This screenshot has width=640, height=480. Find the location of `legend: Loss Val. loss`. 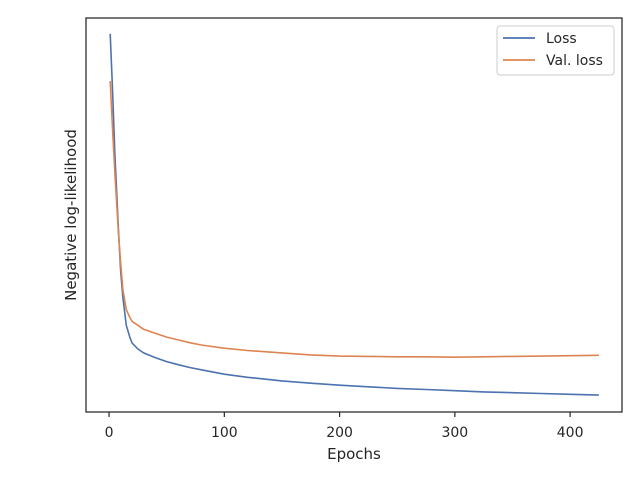

legend: Loss Val. loss is located at coordinates (555, 50).